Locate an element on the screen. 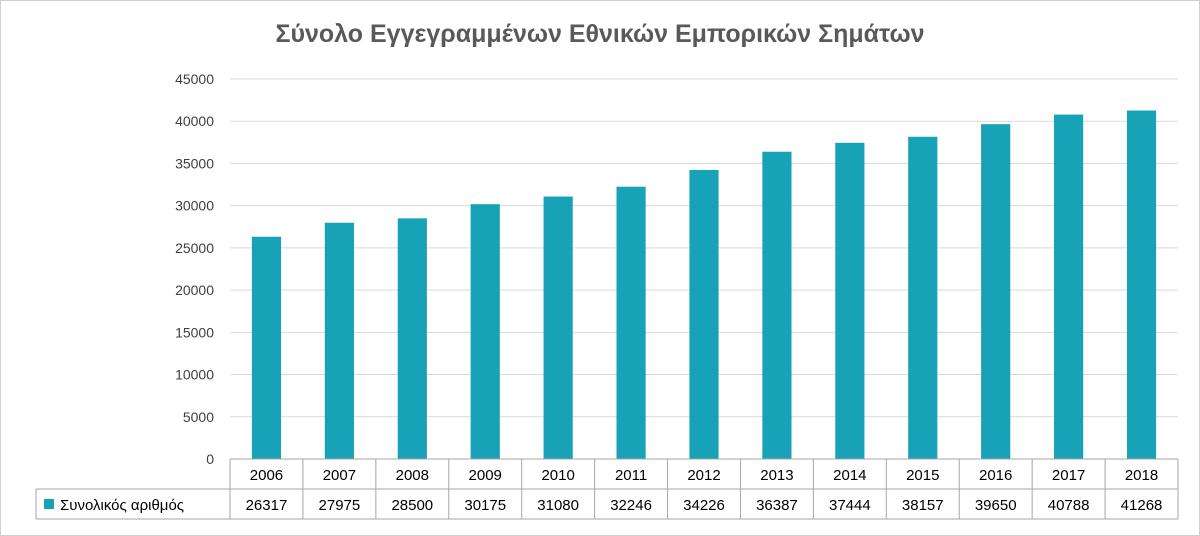  data-table-value: 40788 is located at coordinates (1069, 505).